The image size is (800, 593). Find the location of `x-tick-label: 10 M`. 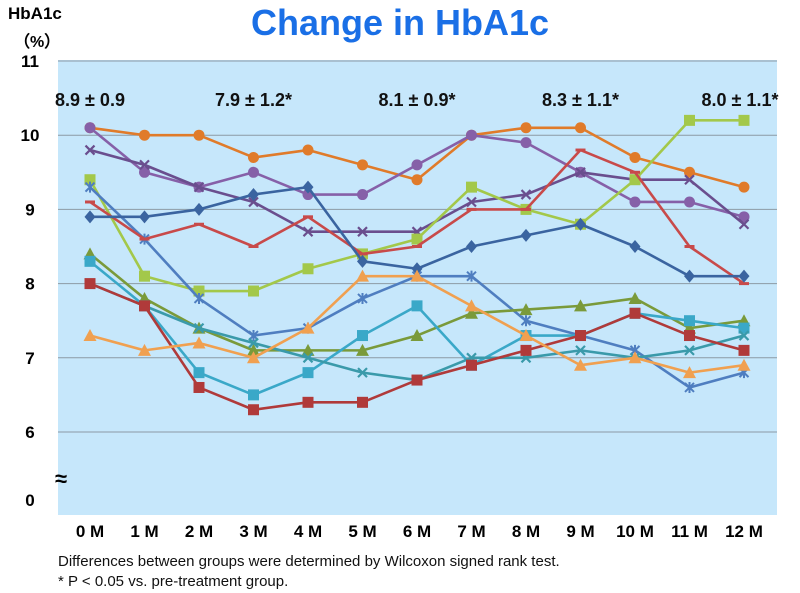

x-tick-label: 10 M is located at coordinates (635, 531).